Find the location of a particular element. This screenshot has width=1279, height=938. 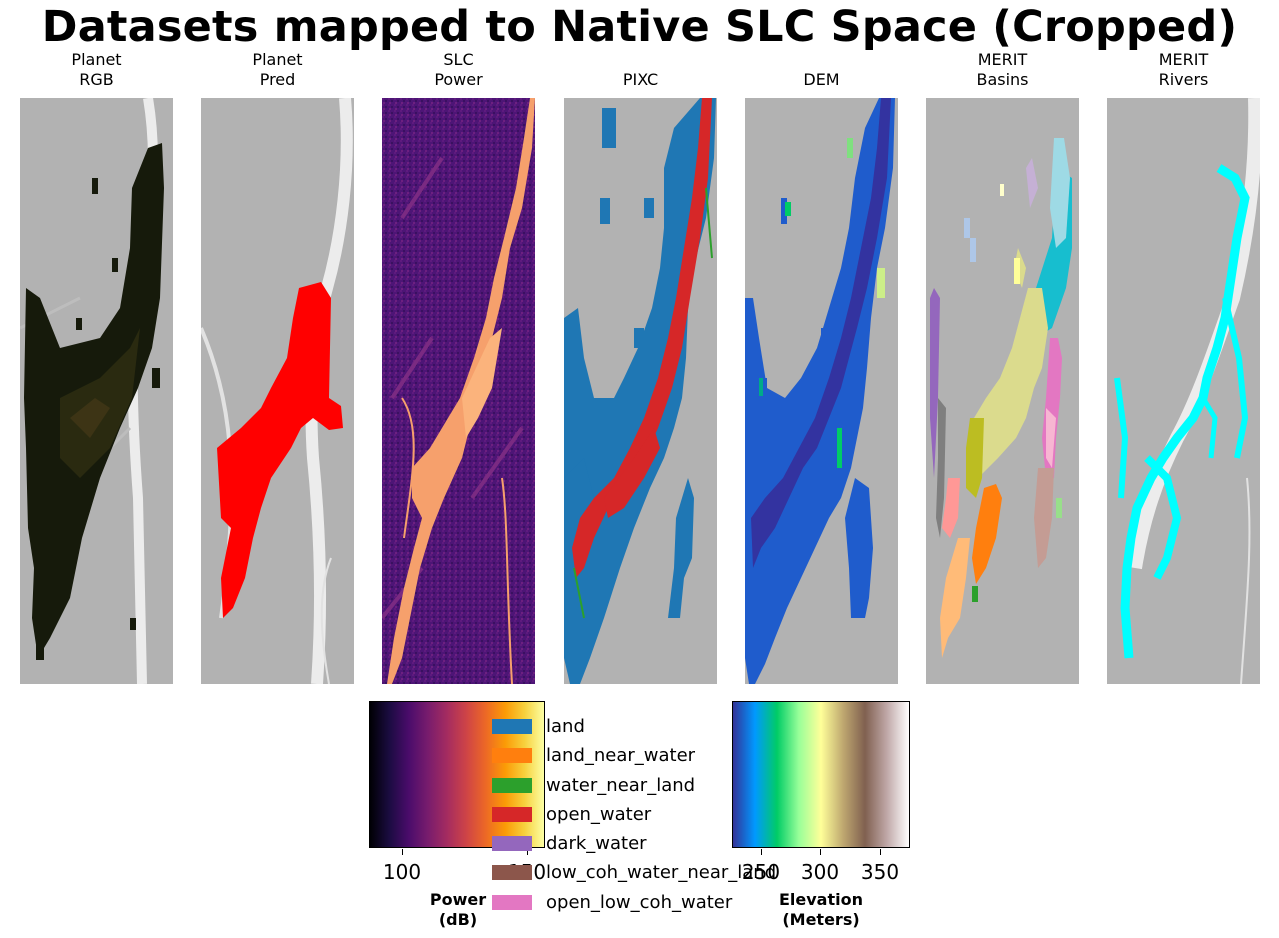

power-colorbar-label: Power (dB) is located at coordinates (458, 909).